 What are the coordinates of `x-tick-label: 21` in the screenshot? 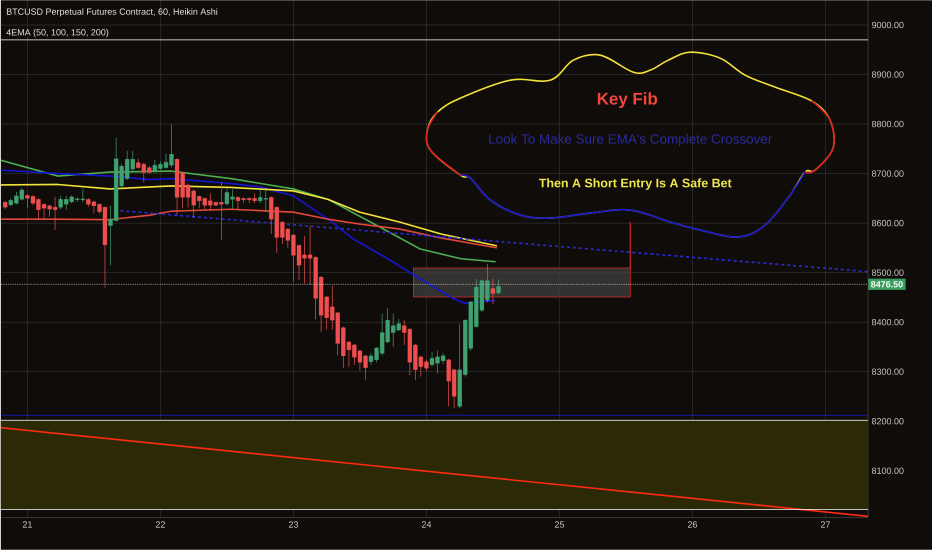 It's located at (27, 524).